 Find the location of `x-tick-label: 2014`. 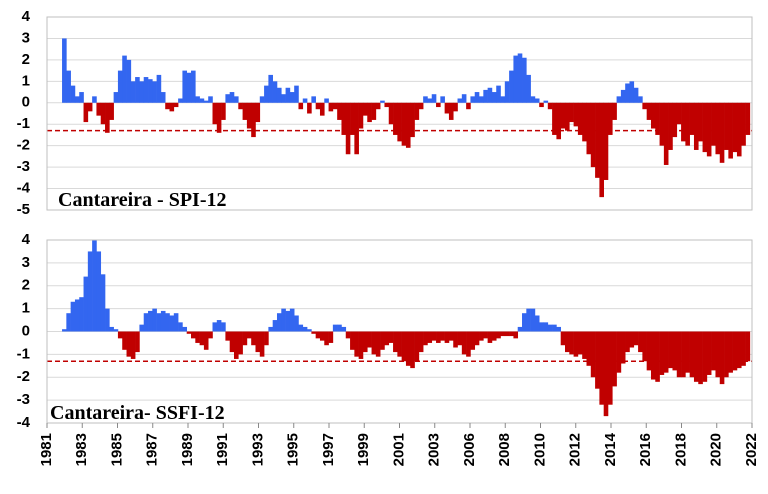

x-tick-label: 2014 is located at coordinates (610, 449).